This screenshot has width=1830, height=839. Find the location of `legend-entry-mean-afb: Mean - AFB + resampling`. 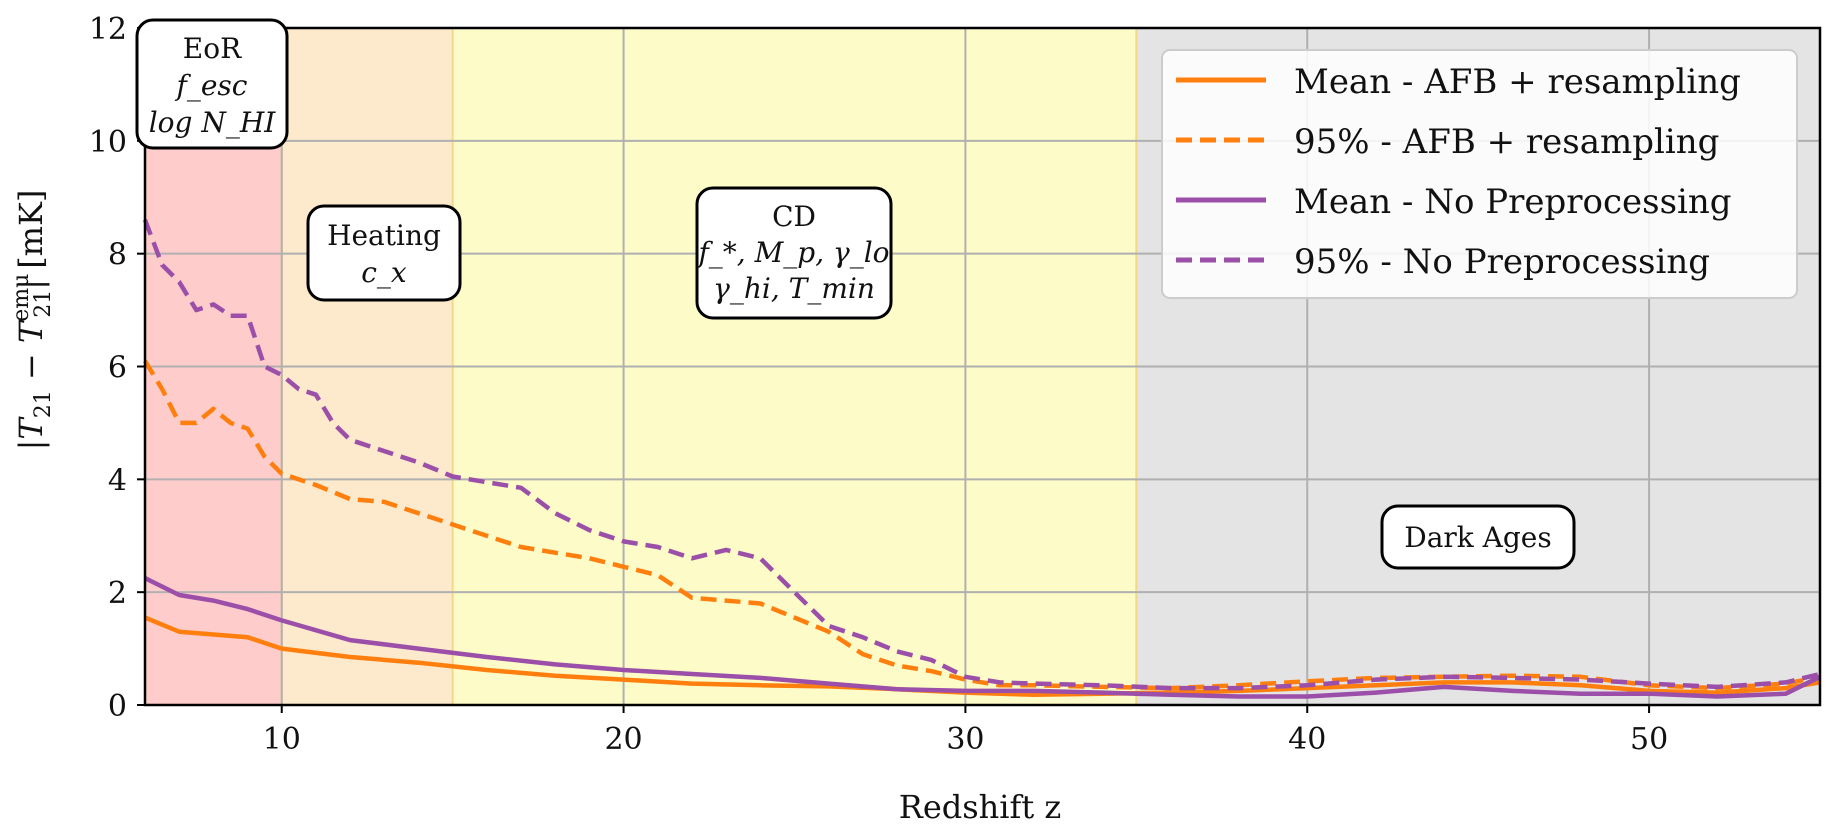

legend-entry-mean-afb: Mean - AFB + resampling is located at coordinates (1458, 82).